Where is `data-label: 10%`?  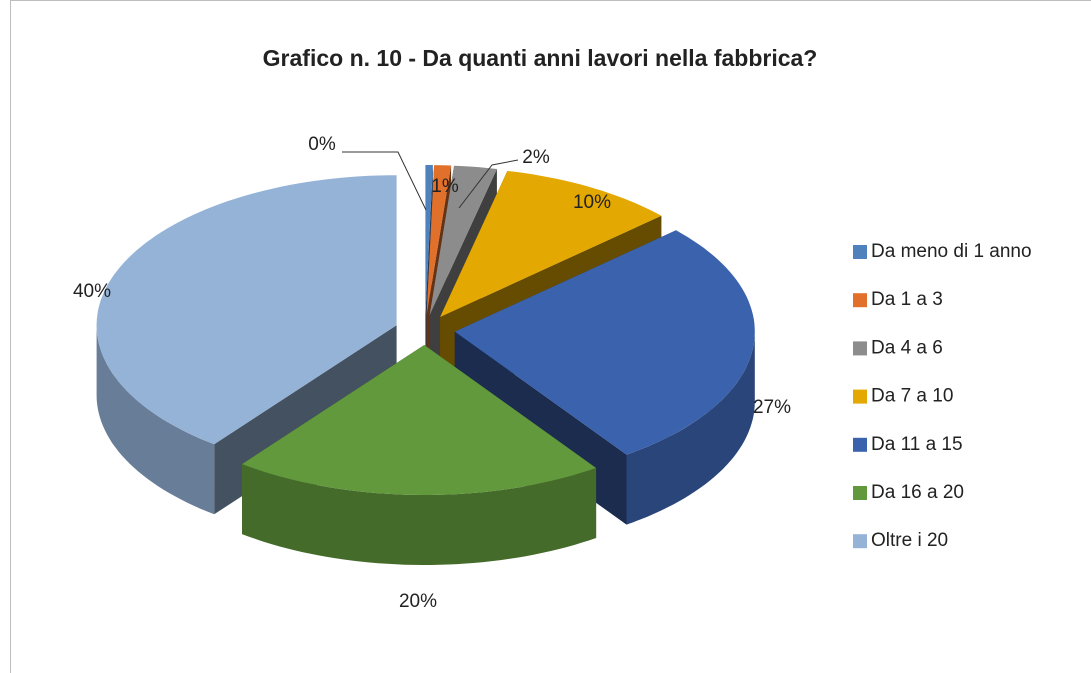
data-label: 10% is located at coordinates (592, 202).